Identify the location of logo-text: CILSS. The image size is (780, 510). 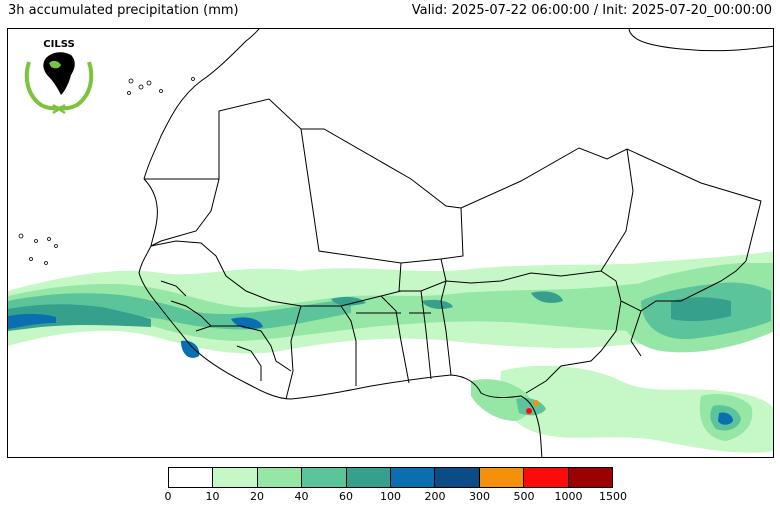
(58, 44).